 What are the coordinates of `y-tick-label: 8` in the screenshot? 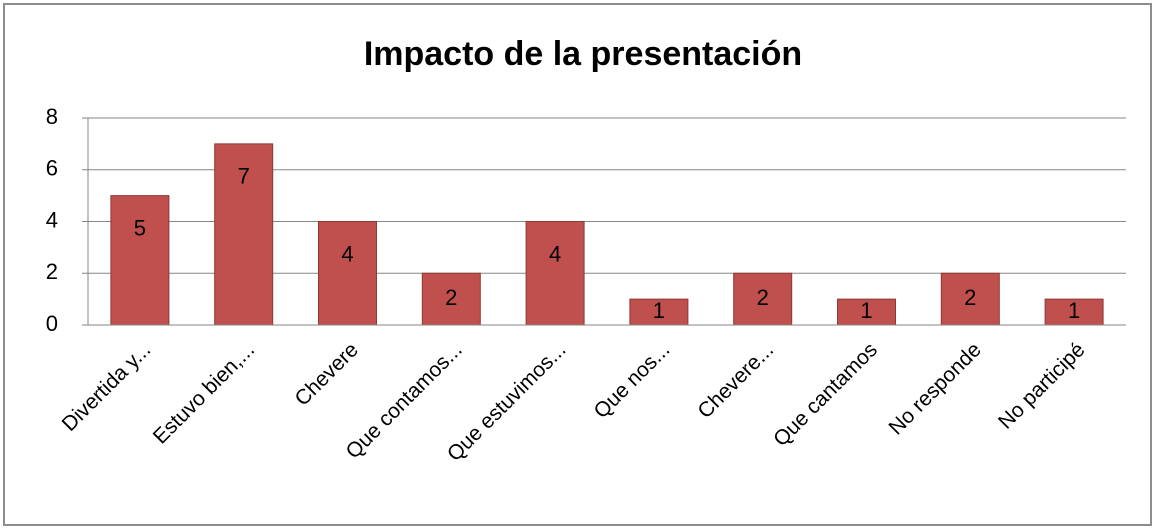 It's located at (52, 116).